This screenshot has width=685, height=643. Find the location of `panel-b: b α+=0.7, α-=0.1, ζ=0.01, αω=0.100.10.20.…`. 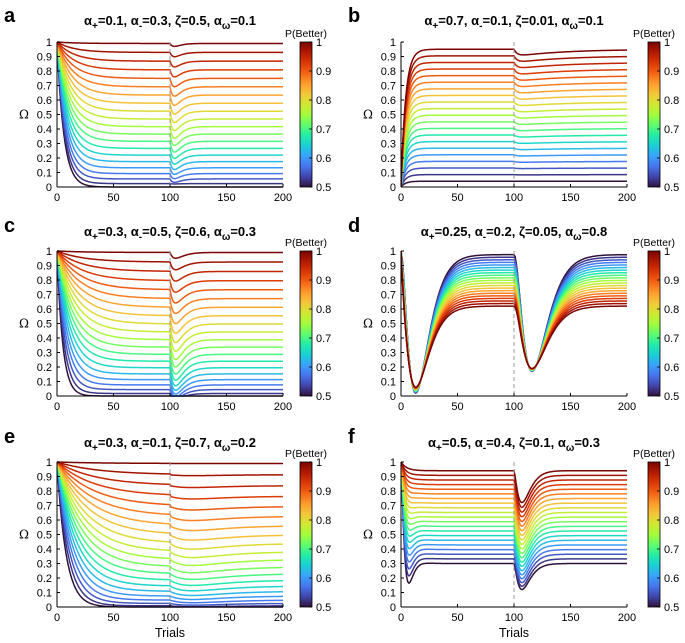

panel-b: b α+=0.7, α-=0.1, ζ=0.01, αω=0.100.10.20.… is located at coordinates (513, 104).